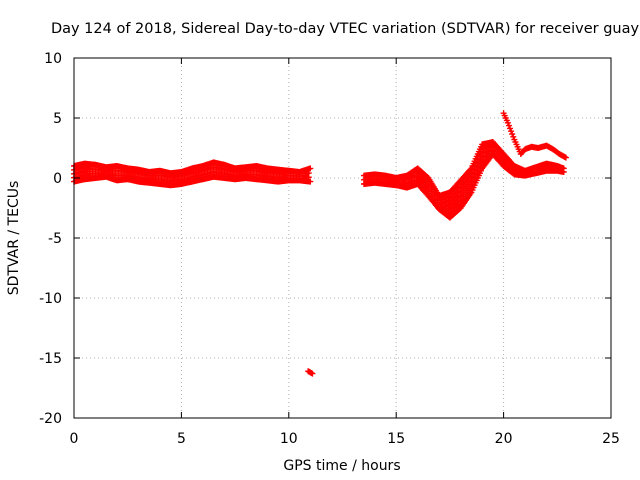 Image resolution: width=640 pixels, height=480 pixels. Describe the element at coordinates (53, 59) in the screenshot. I see `y-tick-label: 10` at that location.